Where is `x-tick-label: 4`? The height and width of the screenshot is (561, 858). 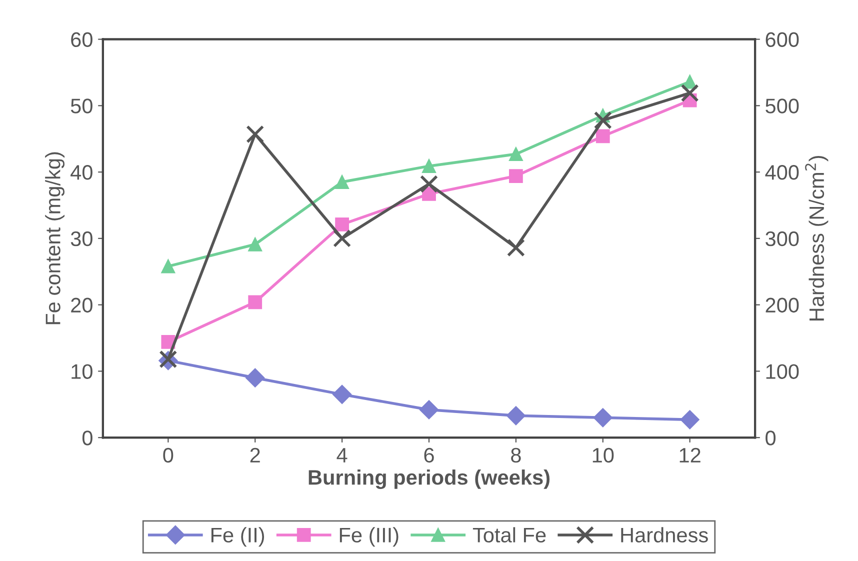
x-tick-label: 4 is located at coordinates (342, 455).